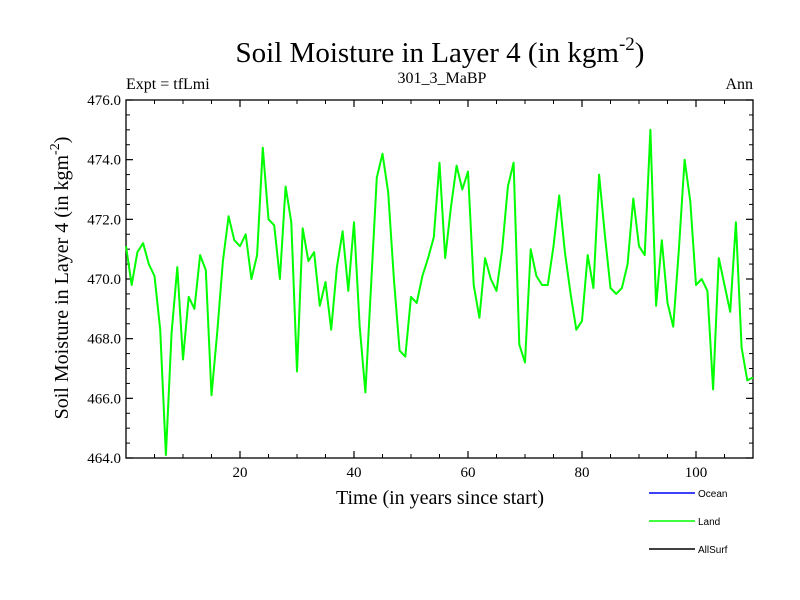 This screenshot has height=600, width=800. I want to click on x-tick-label: 100, so click(696, 473).